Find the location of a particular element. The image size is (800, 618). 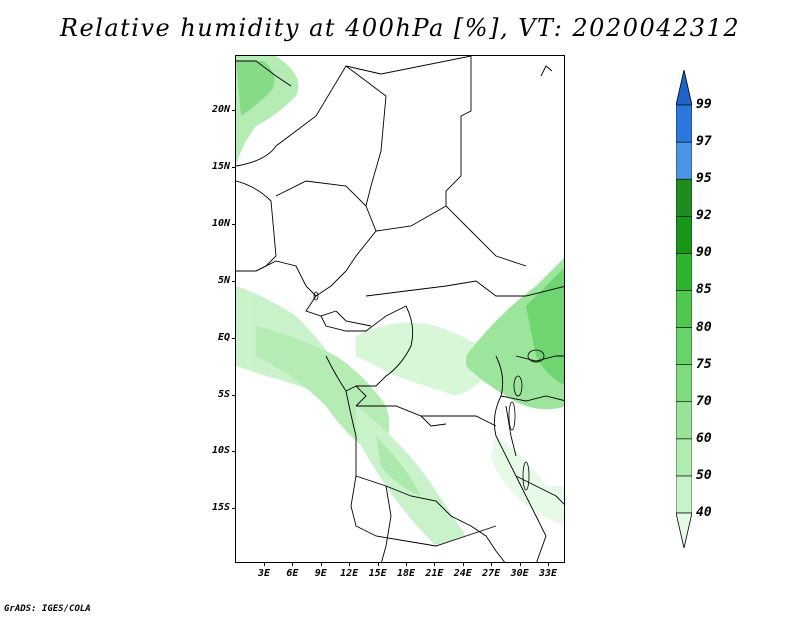

credit-text: GrADS: IGES/COLA is located at coordinates (47, 609).